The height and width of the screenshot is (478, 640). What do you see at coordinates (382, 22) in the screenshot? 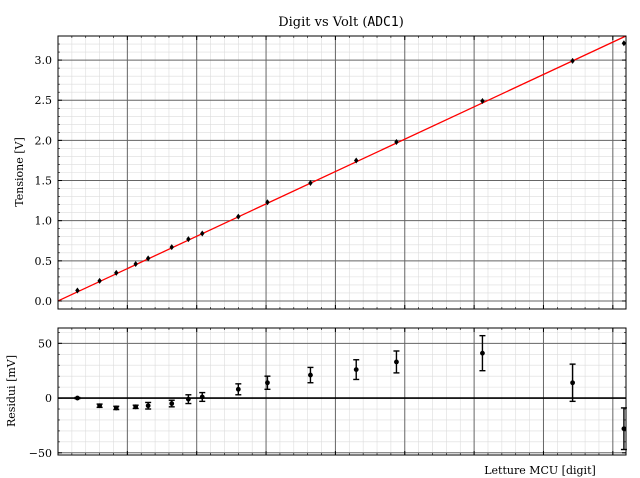
I see `chart-title-code: ADC1` at bounding box center [382, 22].